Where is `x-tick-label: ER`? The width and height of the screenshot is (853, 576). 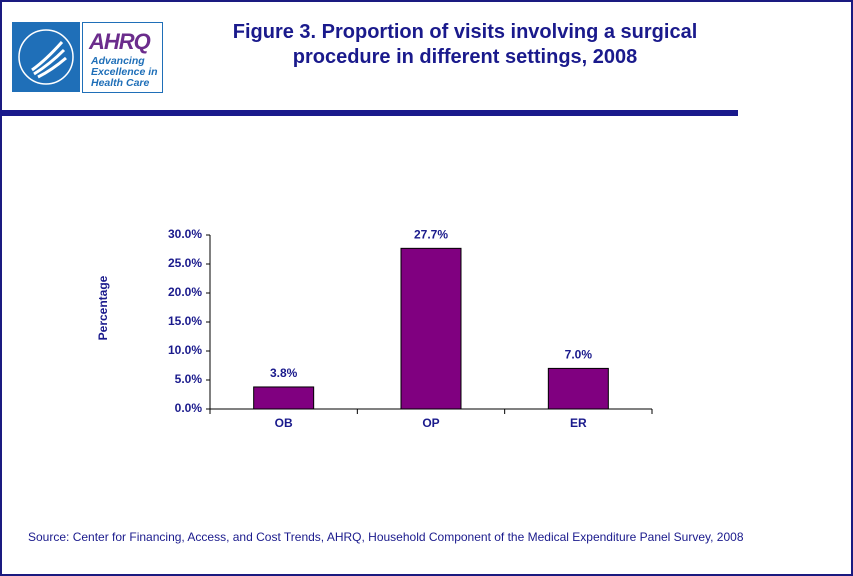 x-tick-label: ER is located at coordinates (578, 423).